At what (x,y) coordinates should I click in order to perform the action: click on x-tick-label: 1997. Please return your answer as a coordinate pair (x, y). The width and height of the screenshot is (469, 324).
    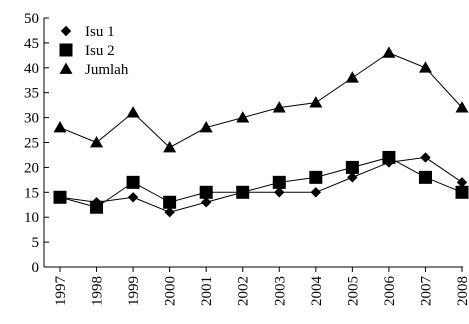
    Looking at the image, I should click on (61, 291).